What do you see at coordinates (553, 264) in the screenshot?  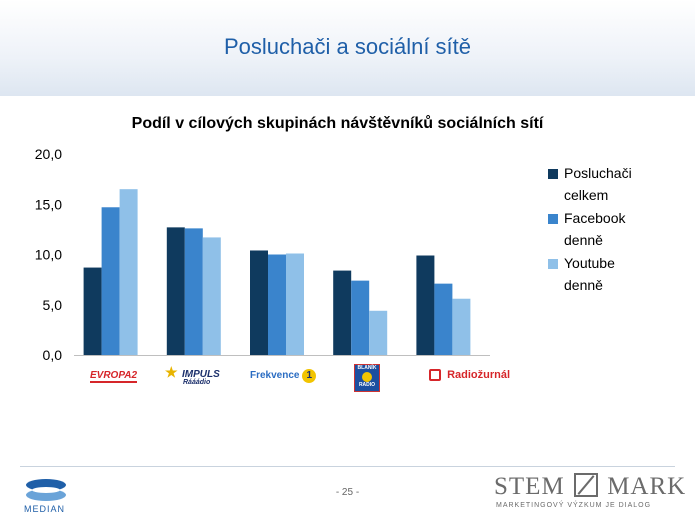 I see `legend-swatch-youtube` at bounding box center [553, 264].